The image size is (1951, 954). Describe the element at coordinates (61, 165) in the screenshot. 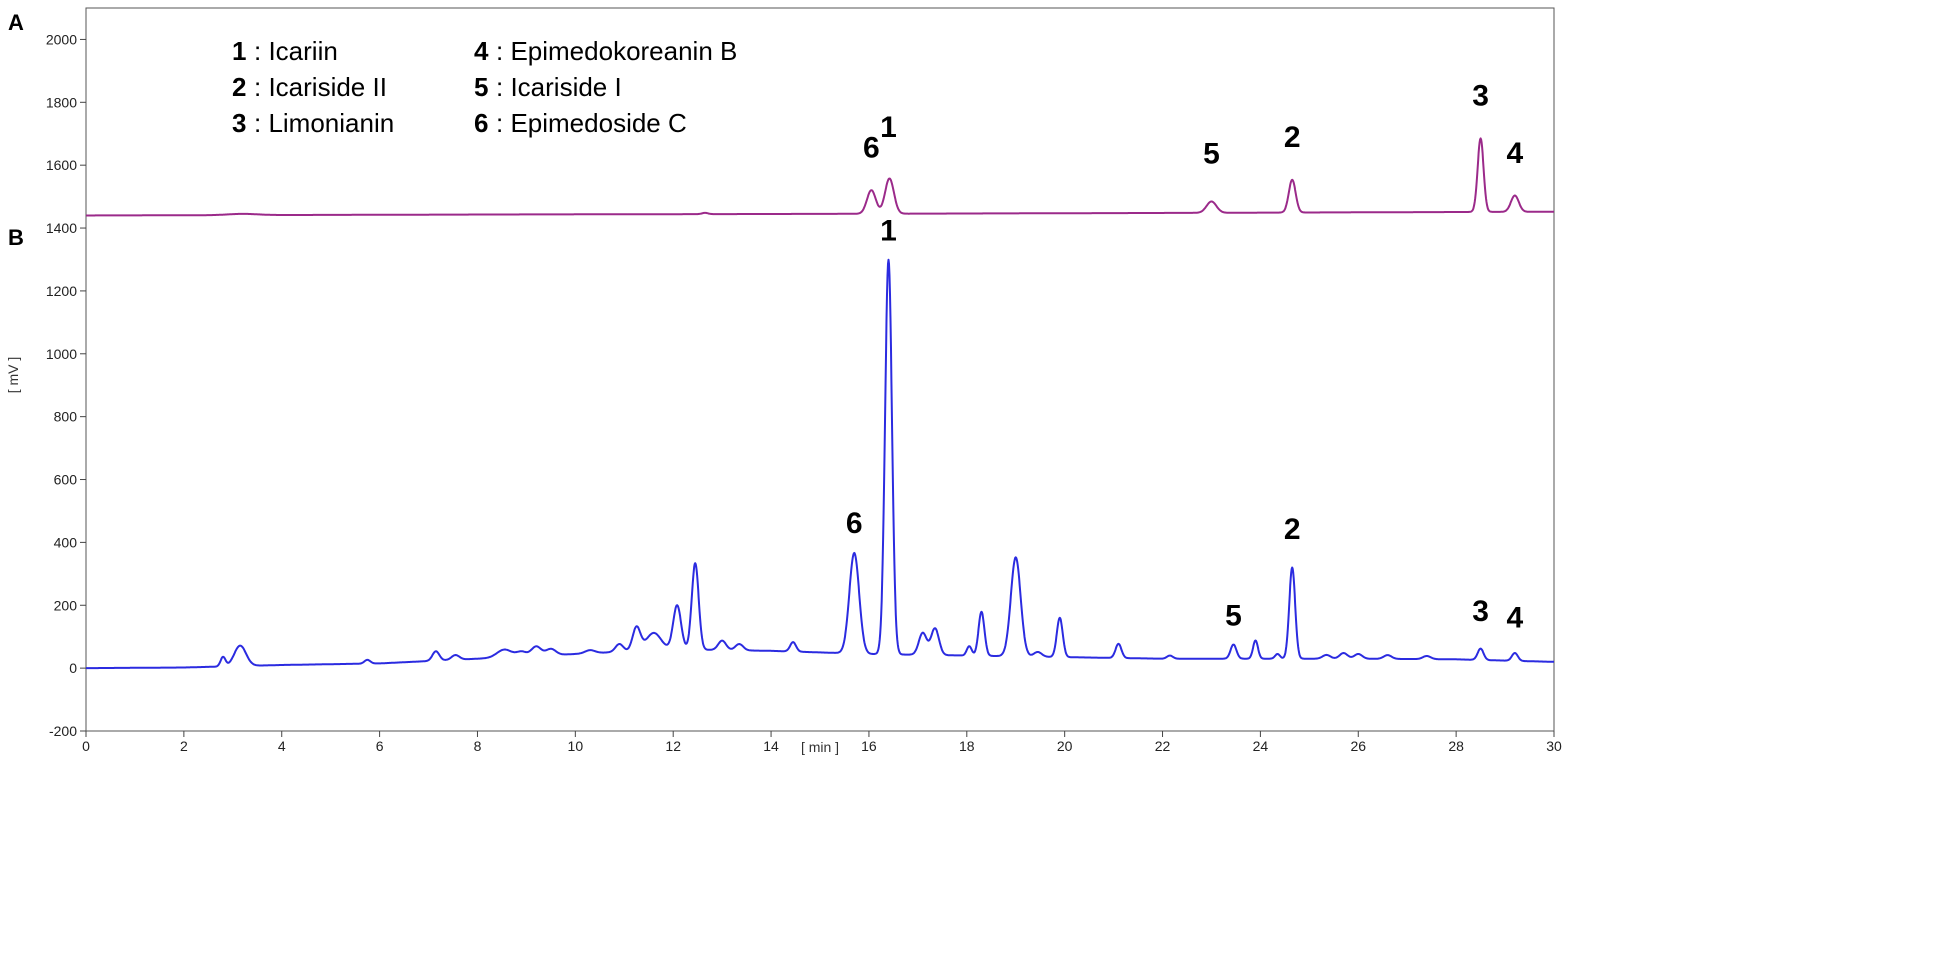

I see `y-tick-label: 1600` at that location.